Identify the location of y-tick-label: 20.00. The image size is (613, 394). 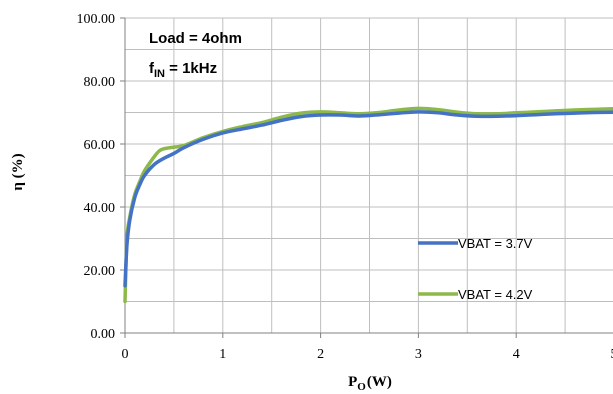
(100, 271).